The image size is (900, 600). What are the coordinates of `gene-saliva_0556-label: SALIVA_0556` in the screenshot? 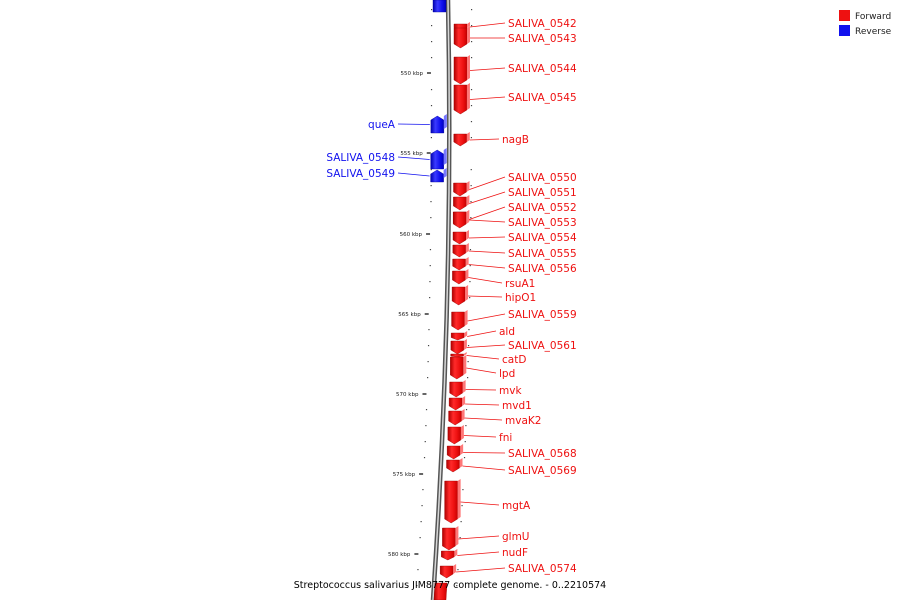 It's located at (542, 269).